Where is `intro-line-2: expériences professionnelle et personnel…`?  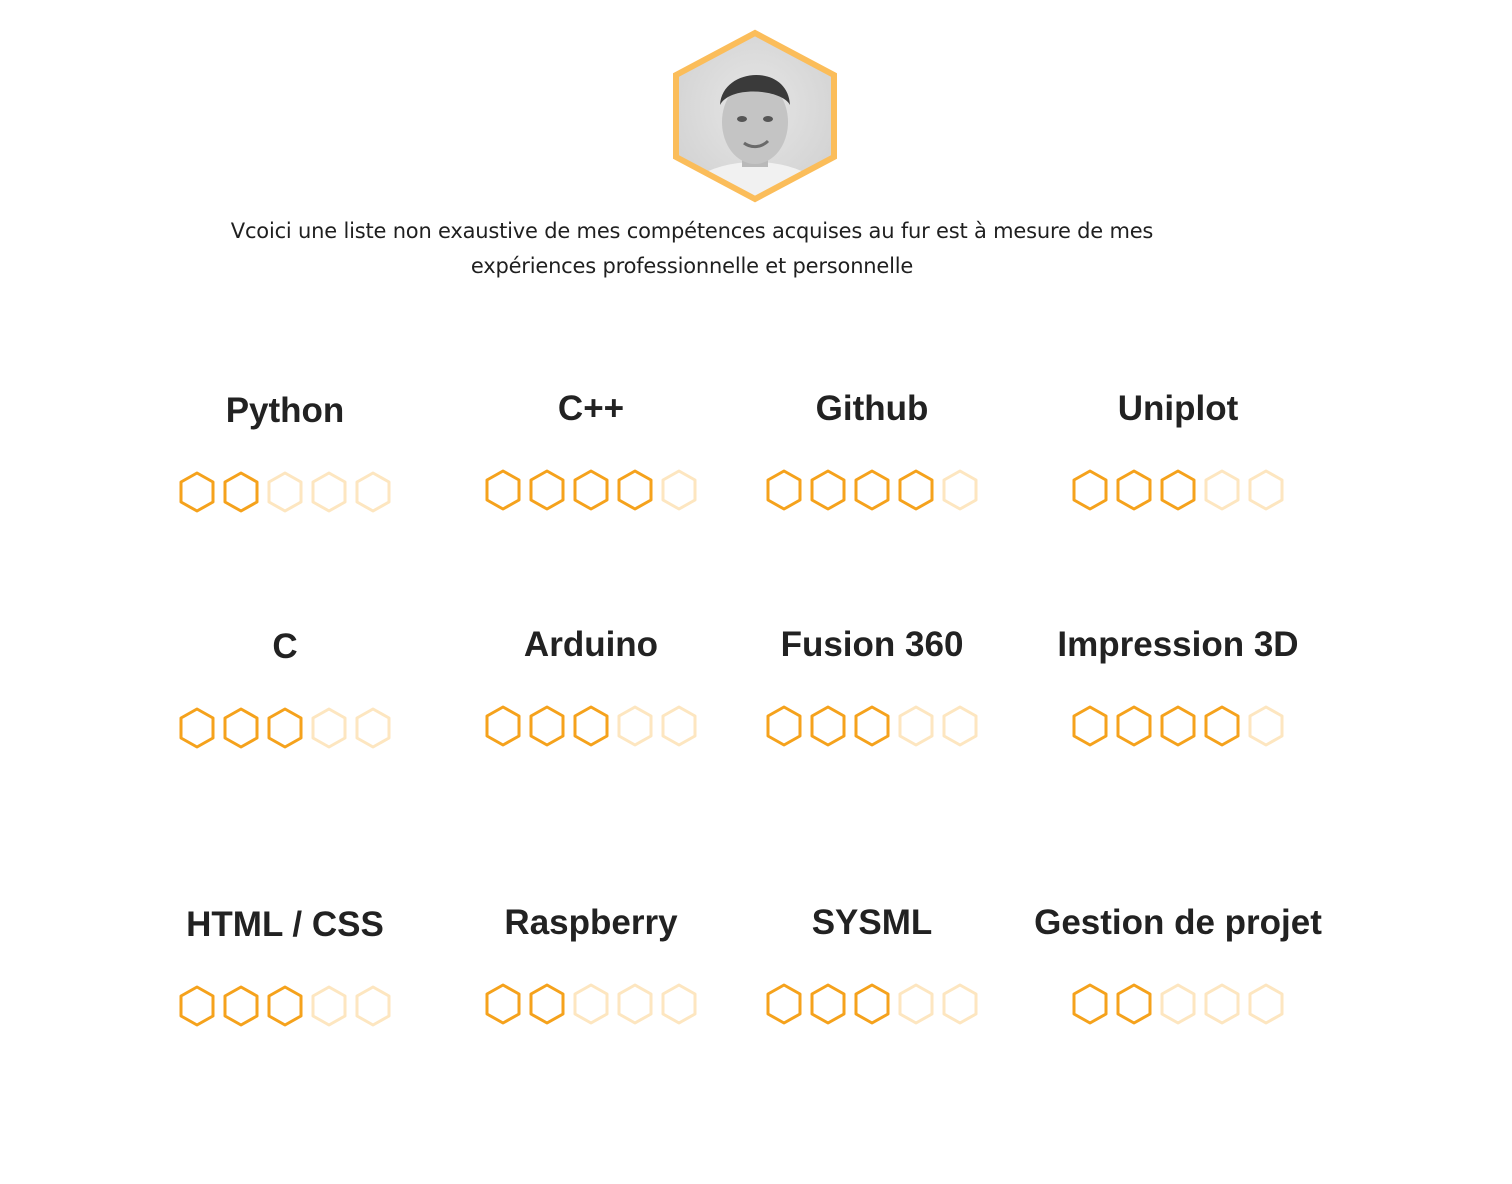
intro-line-2: expériences professionnelle et personnel… is located at coordinates (692, 266).